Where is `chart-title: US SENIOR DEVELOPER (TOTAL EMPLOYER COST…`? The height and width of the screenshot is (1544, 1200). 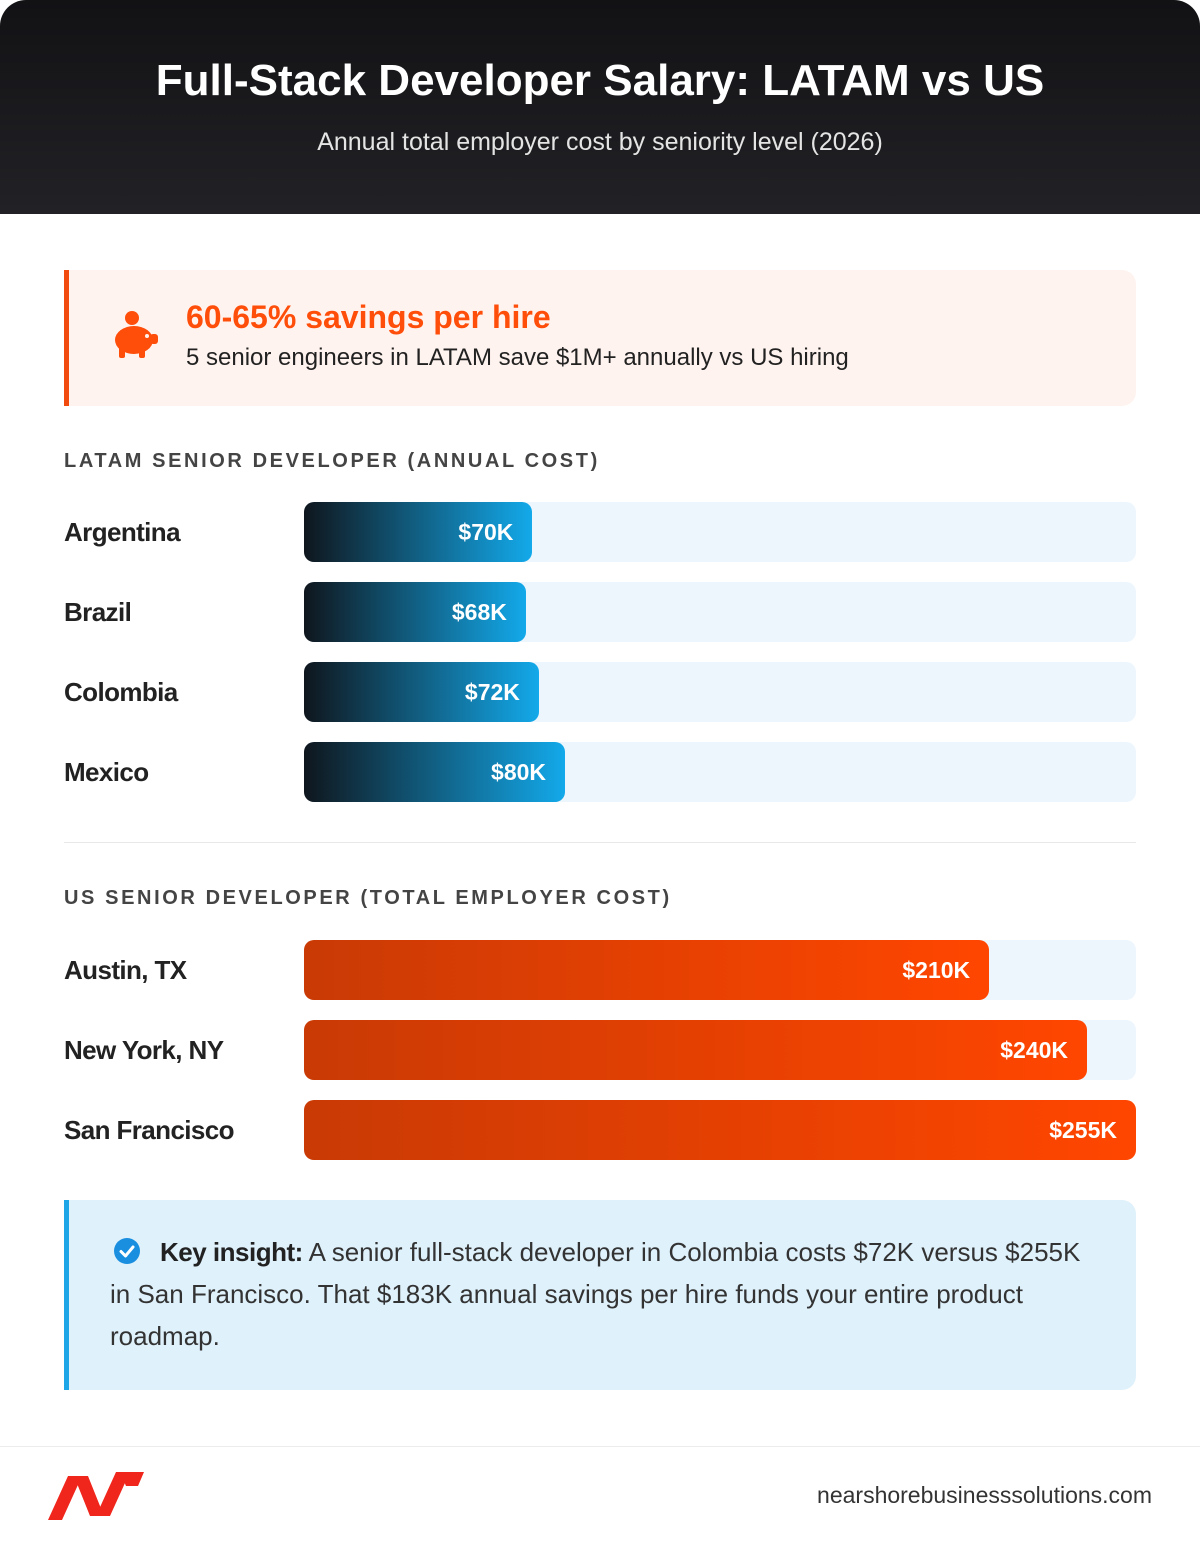 chart-title: US SENIOR DEVELOPER (TOTAL EMPLOYER COST… is located at coordinates (368, 898).